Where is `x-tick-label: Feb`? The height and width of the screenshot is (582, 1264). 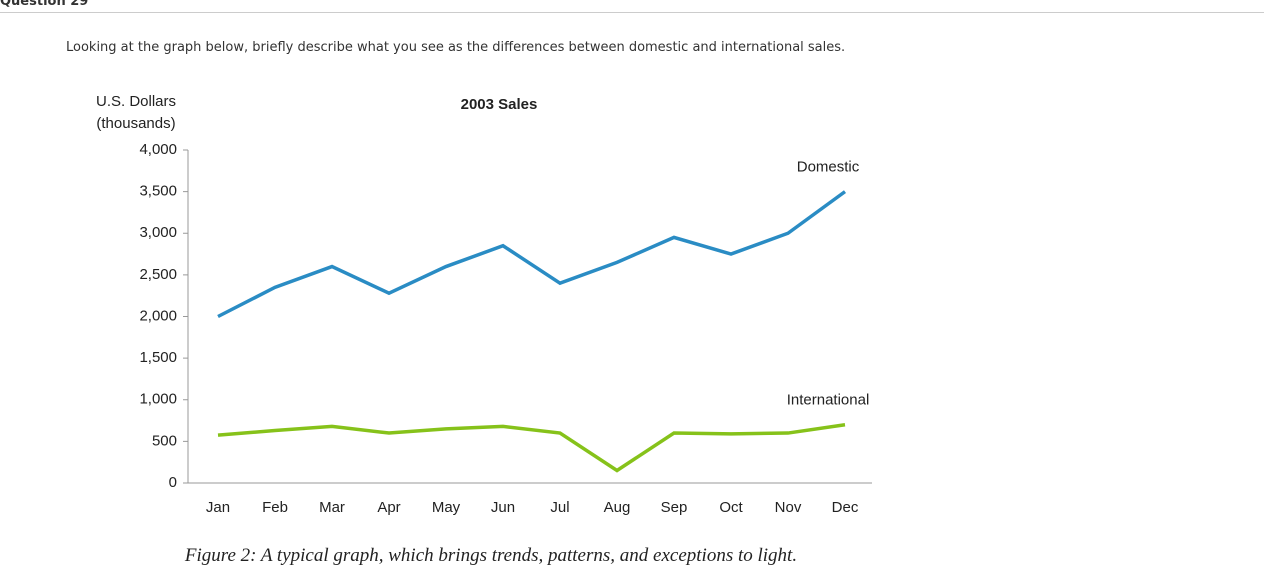
x-tick-label: Feb is located at coordinates (275, 507).